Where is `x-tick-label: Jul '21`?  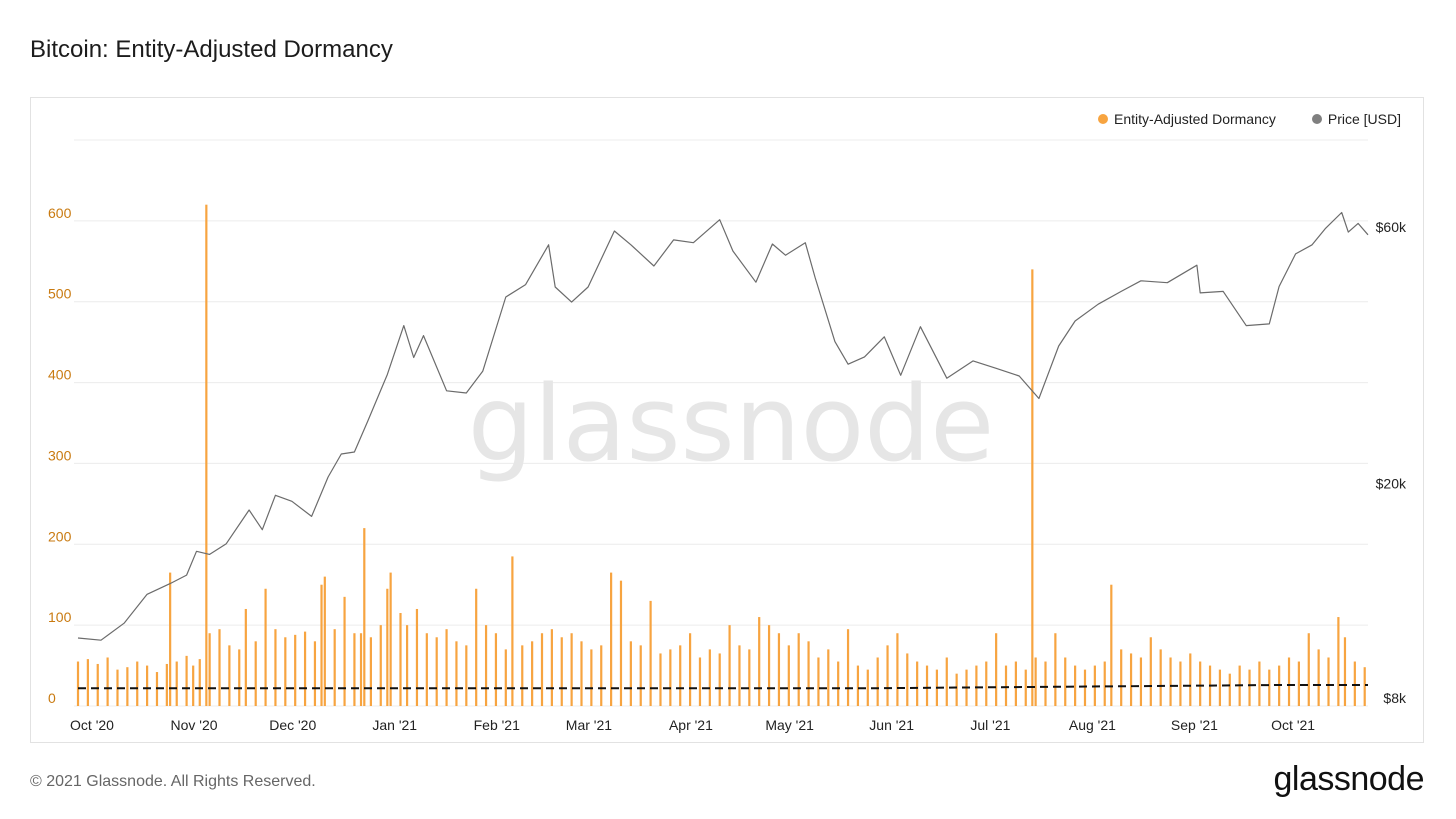
x-tick-label: Jul '21 is located at coordinates (990, 725).